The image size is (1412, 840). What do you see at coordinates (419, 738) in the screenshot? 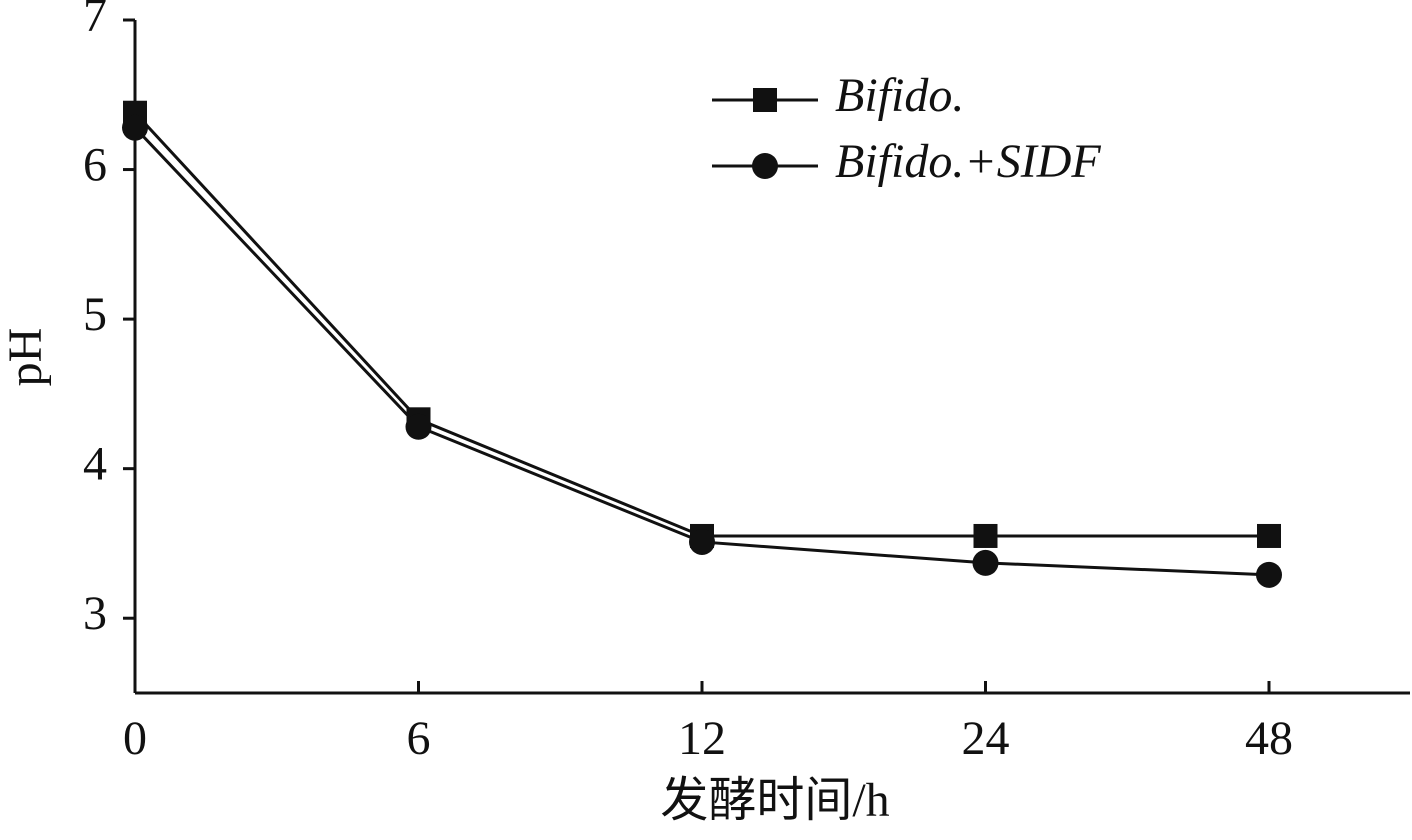
I see `x-tick-label: 6` at bounding box center [419, 738].